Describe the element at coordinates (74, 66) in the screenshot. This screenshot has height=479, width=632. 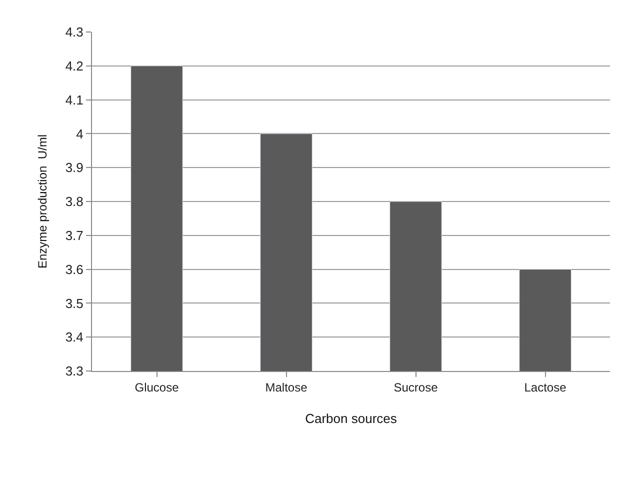
I see `y-tick-label: 4.2` at that location.